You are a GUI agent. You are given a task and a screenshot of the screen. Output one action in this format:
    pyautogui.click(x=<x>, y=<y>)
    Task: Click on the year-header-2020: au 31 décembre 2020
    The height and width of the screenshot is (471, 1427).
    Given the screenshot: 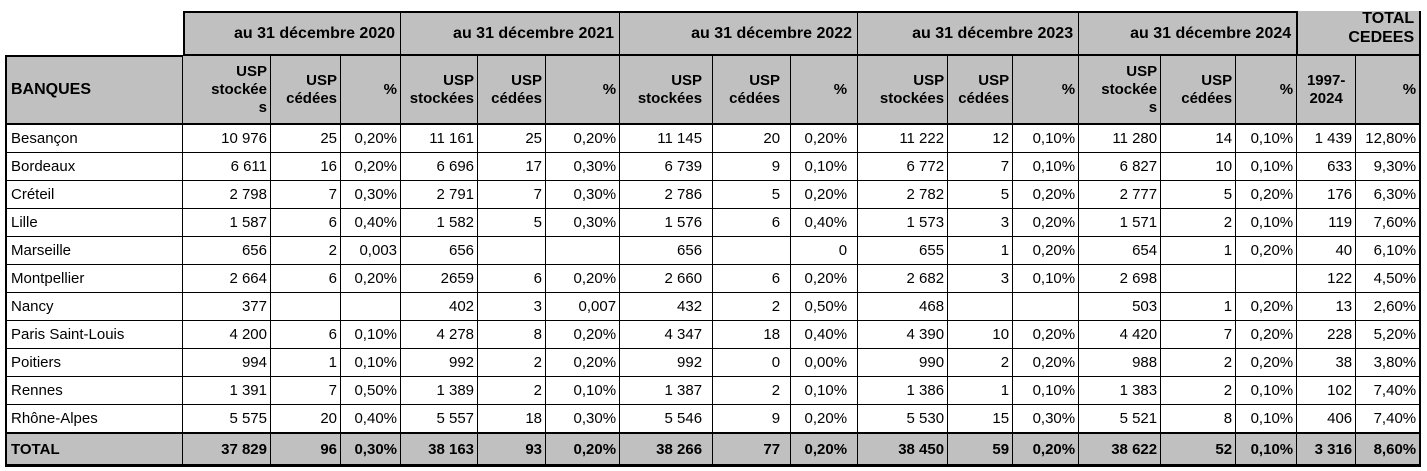 What is the action you would take?
    pyautogui.click(x=292, y=33)
    